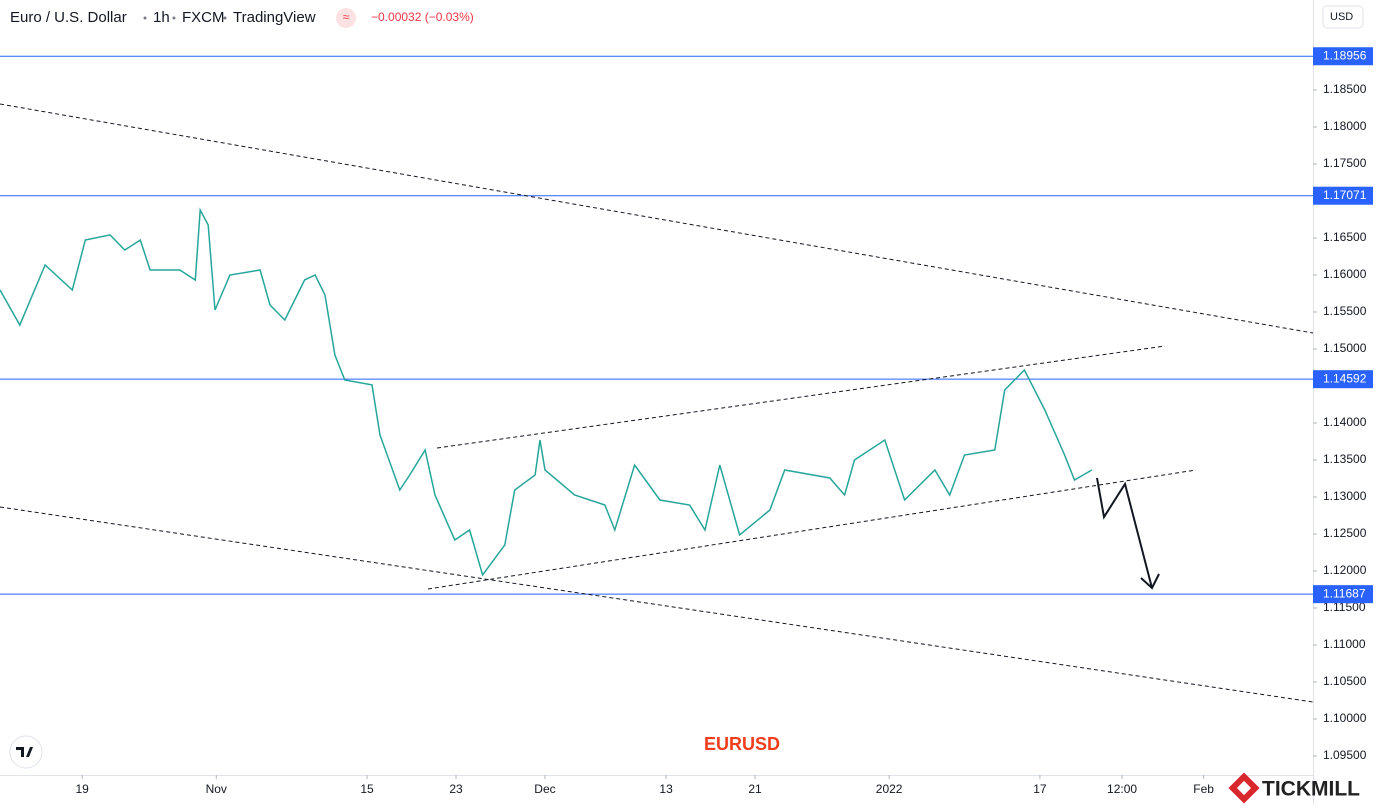 The image size is (1379, 809). I want to click on y-tick-label: 1.16500, so click(1345, 237).